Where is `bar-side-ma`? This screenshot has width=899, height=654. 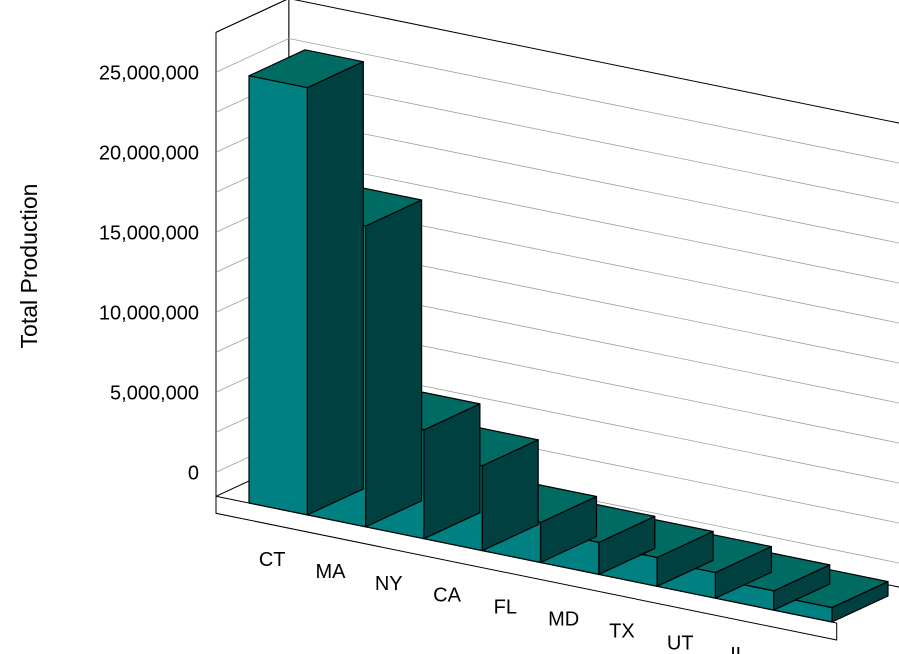 bar-side-ma is located at coordinates (394, 363).